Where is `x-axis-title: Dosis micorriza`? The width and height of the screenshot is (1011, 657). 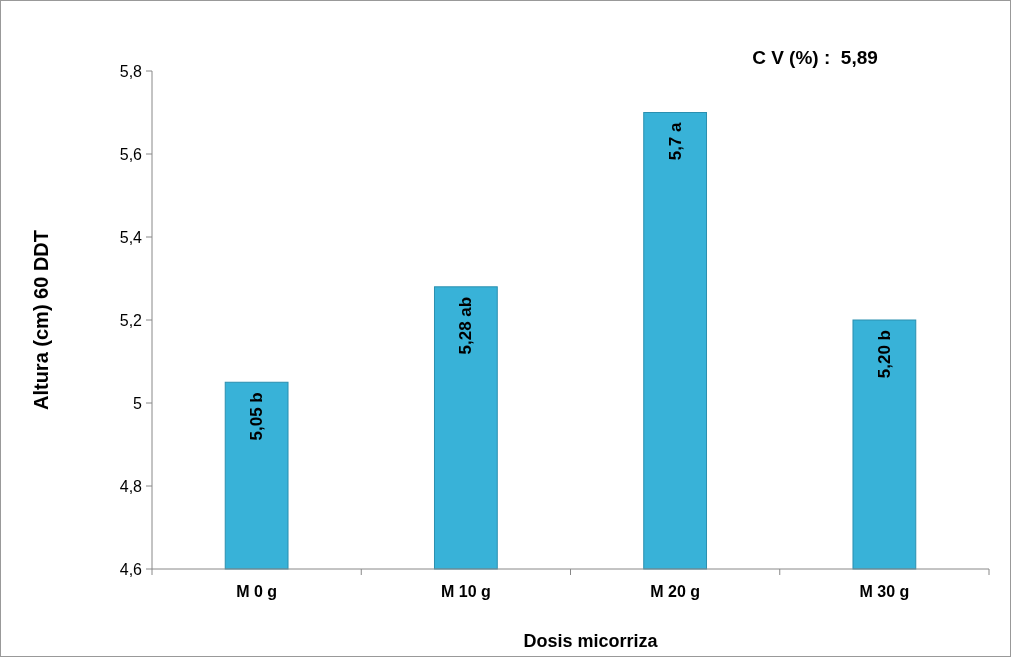 x-axis-title: Dosis micorriza is located at coordinates (591, 641).